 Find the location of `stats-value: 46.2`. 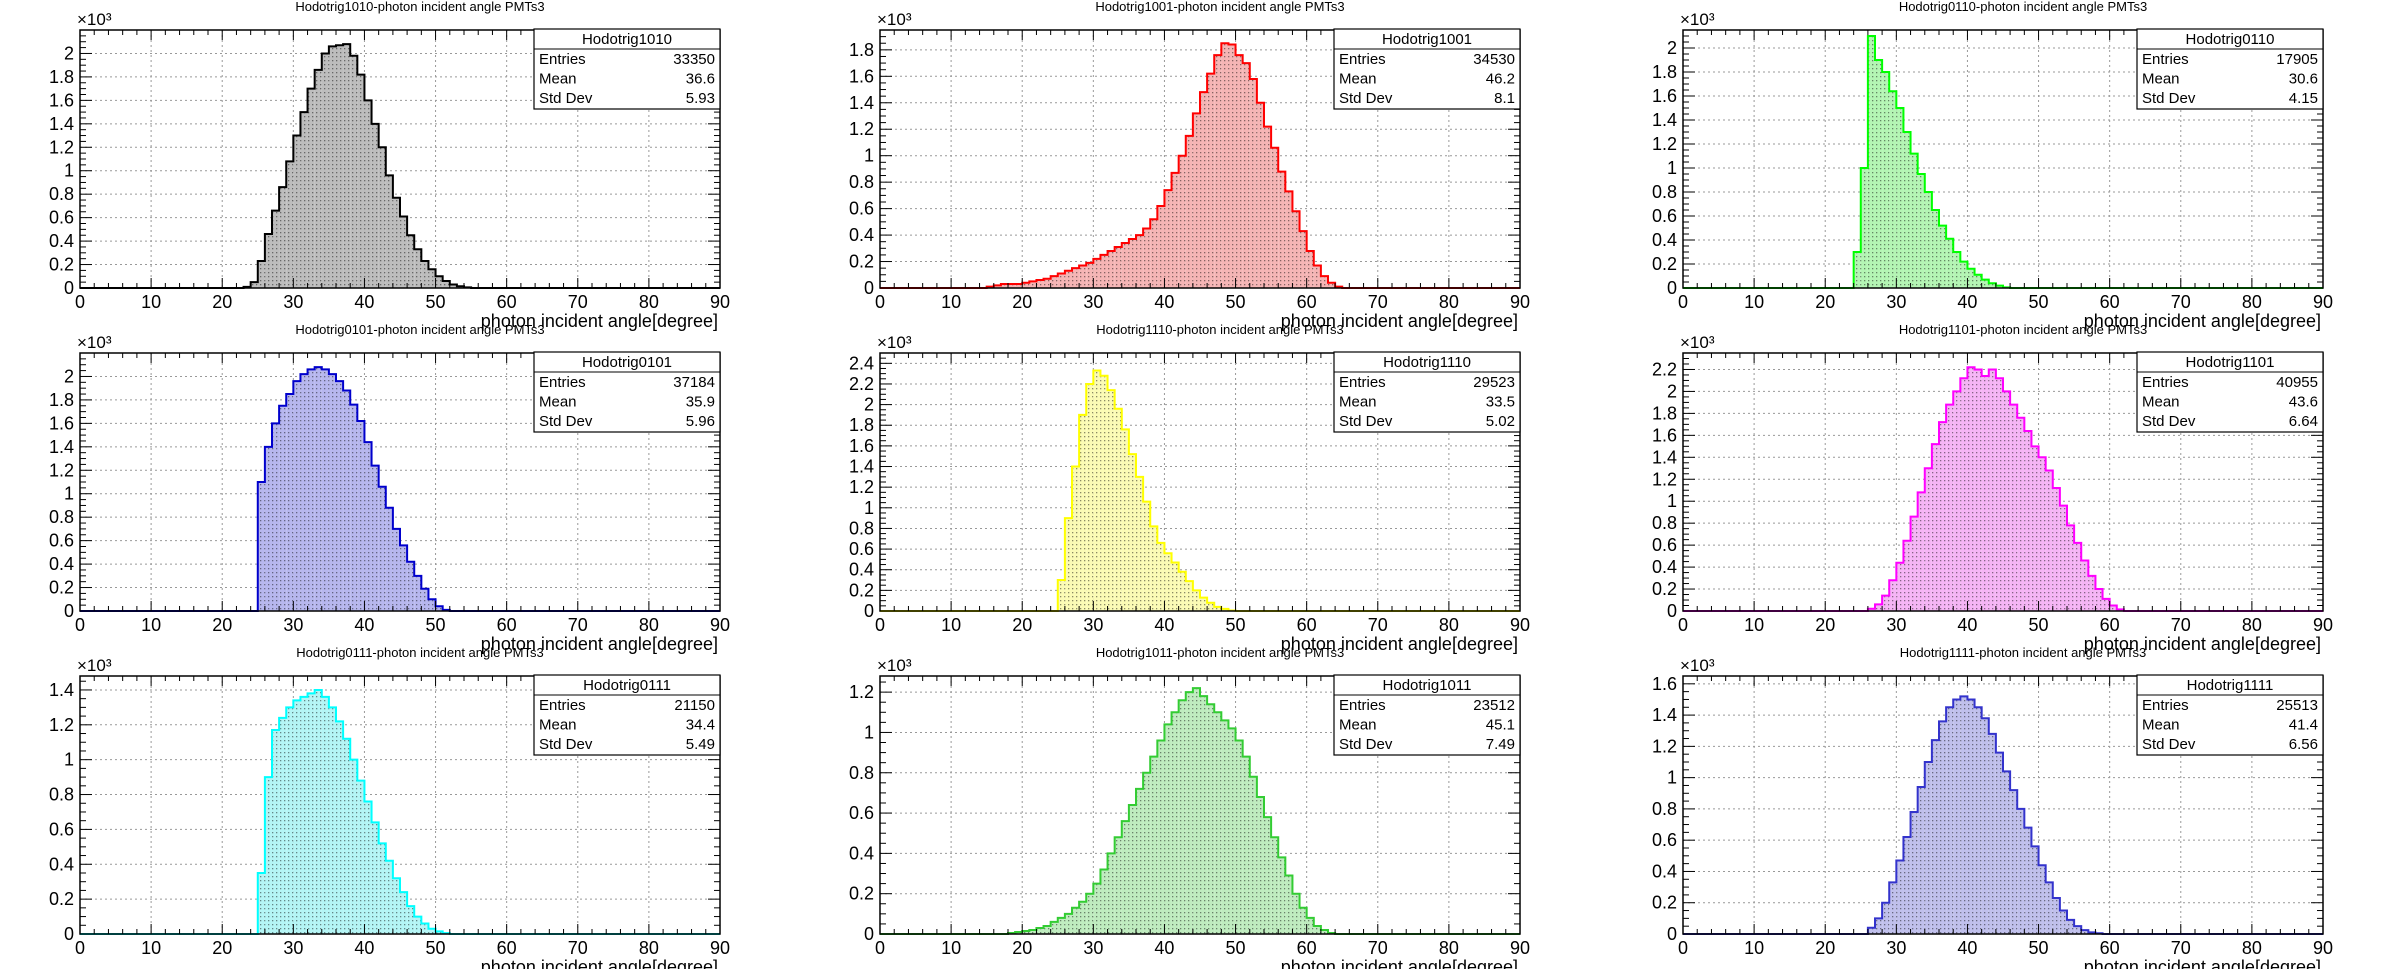

stats-value: 46.2 is located at coordinates (1500, 79).